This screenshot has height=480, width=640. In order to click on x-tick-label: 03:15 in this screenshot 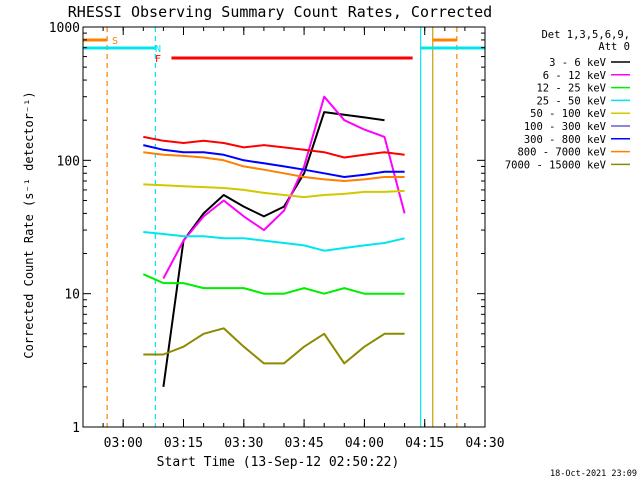, I will do `click(183, 443)`.